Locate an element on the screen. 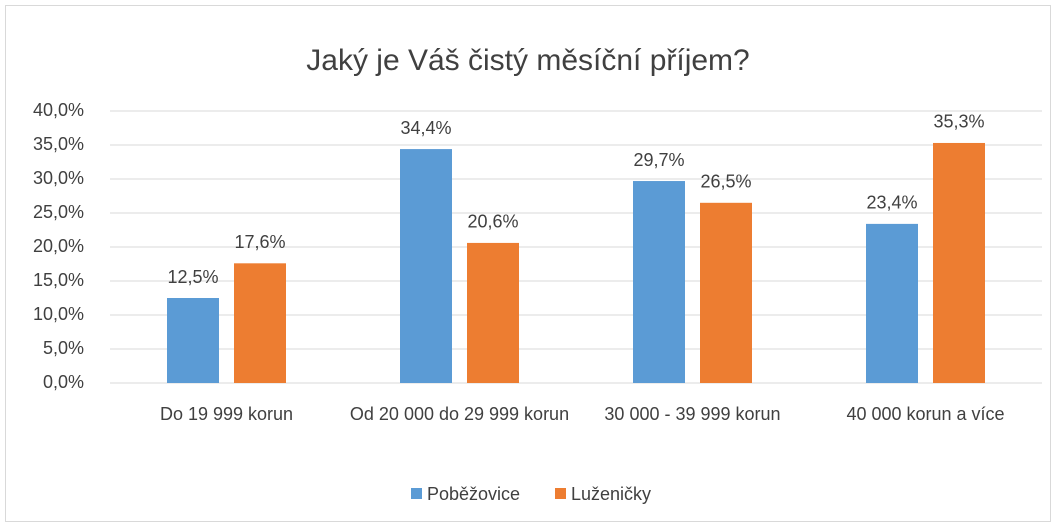  y-tick-label: 40,0% is located at coordinates (58, 110).